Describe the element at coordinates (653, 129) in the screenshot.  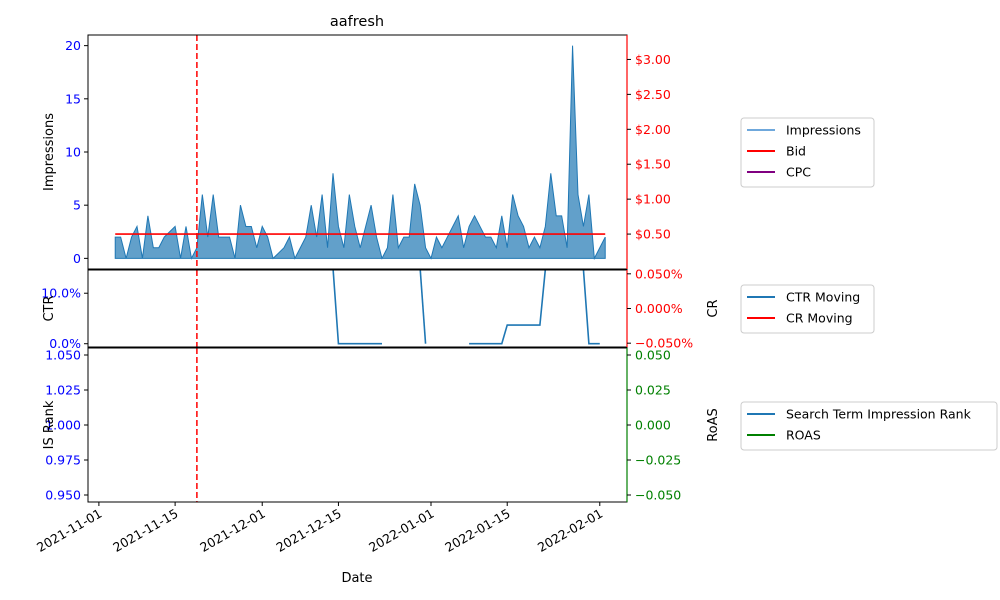
I see `right-tick-label: $2.00` at that location.